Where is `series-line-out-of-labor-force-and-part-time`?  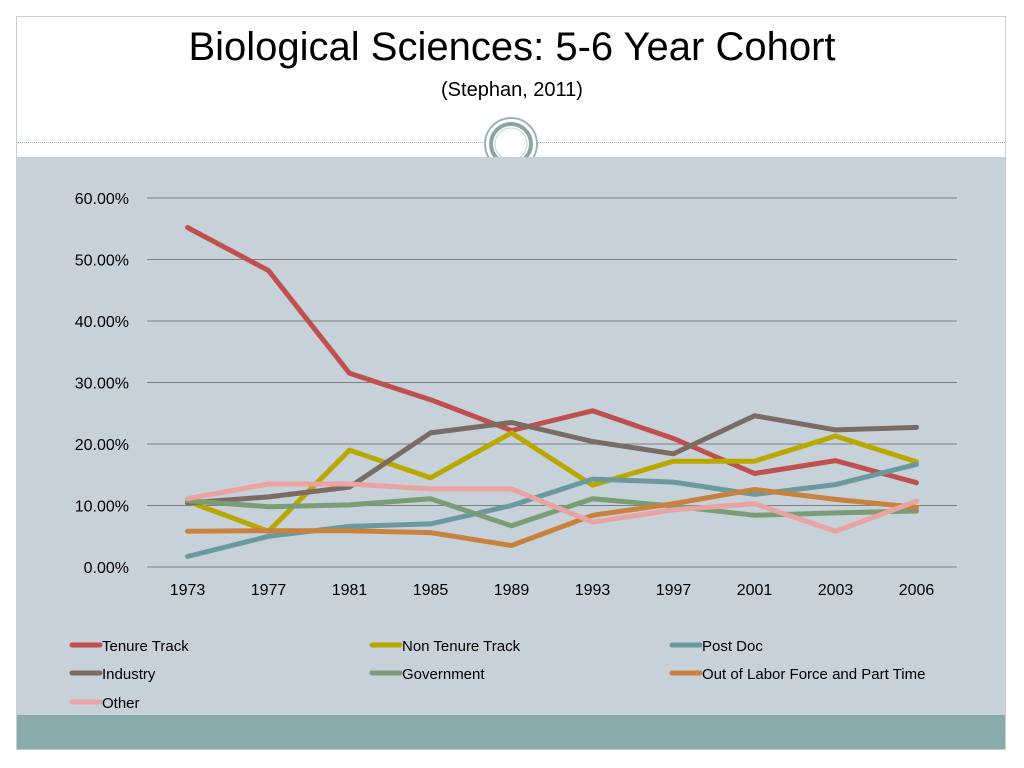 series-line-out-of-labor-force-and-part-time is located at coordinates (552, 517).